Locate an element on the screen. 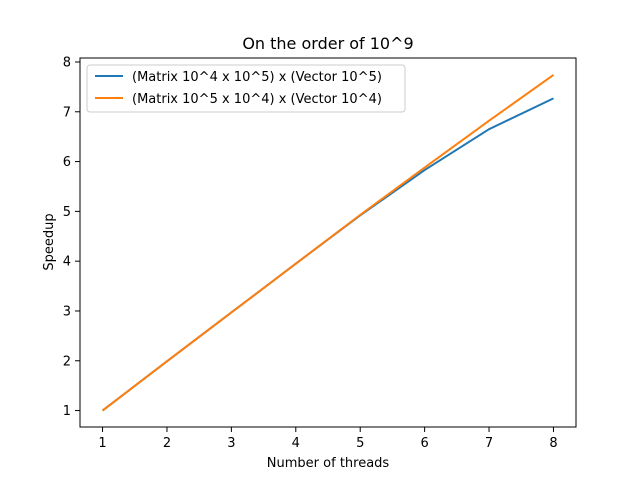  y-tick-label-5: 6 is located at coordinates (67, 162).